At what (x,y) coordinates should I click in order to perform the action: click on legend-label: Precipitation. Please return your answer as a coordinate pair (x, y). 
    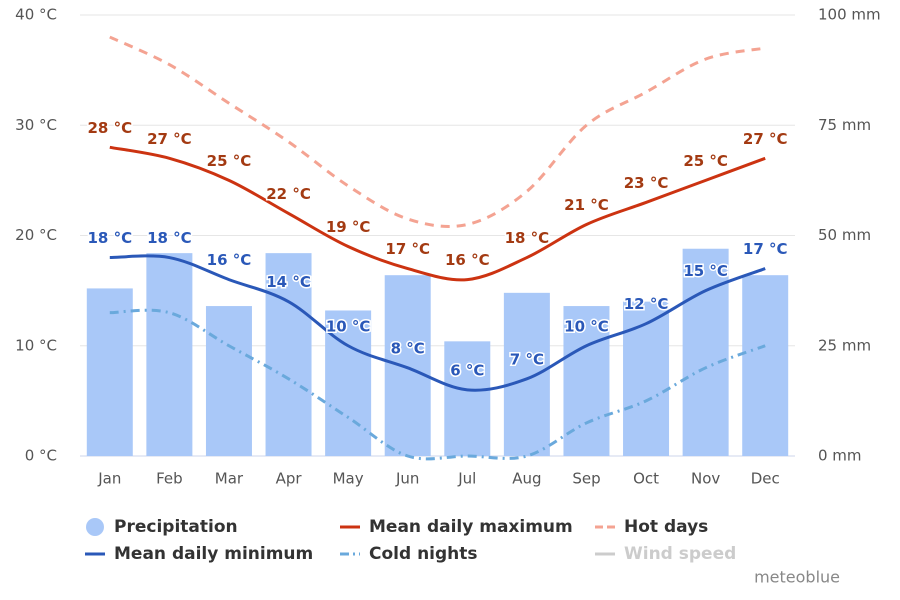
    Looking at the image, I should click on (176, 527).